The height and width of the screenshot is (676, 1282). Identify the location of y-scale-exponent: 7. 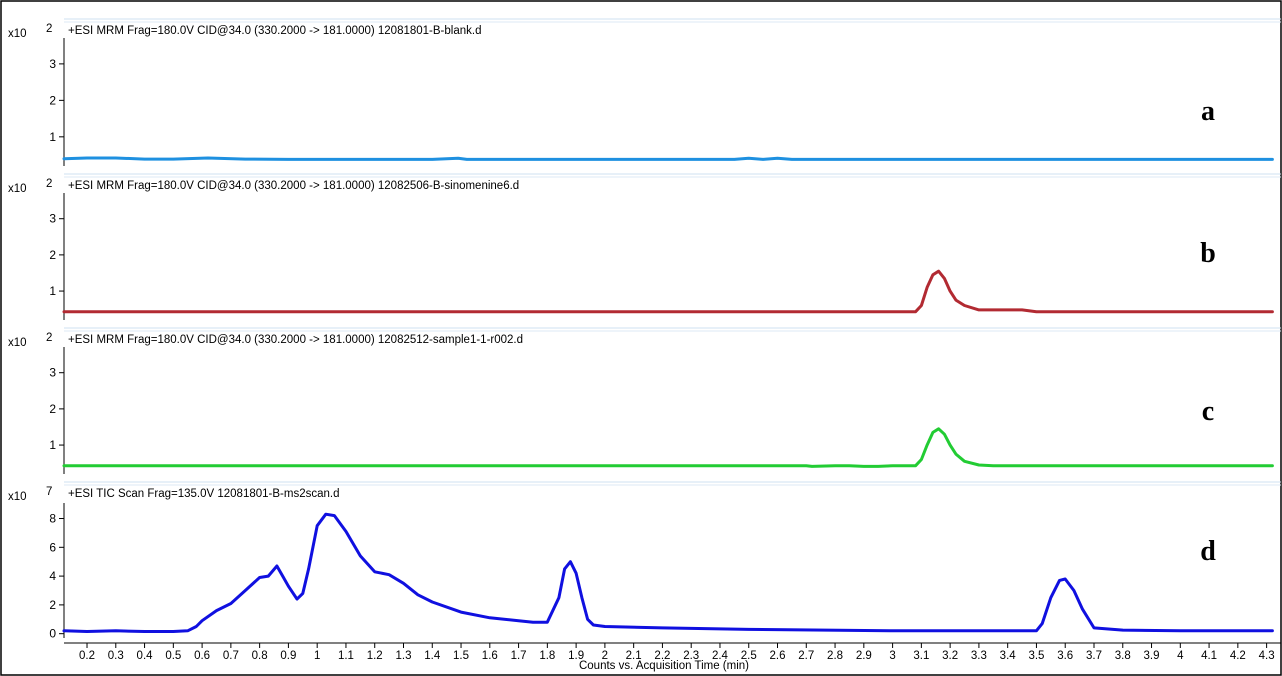
(49, 492).